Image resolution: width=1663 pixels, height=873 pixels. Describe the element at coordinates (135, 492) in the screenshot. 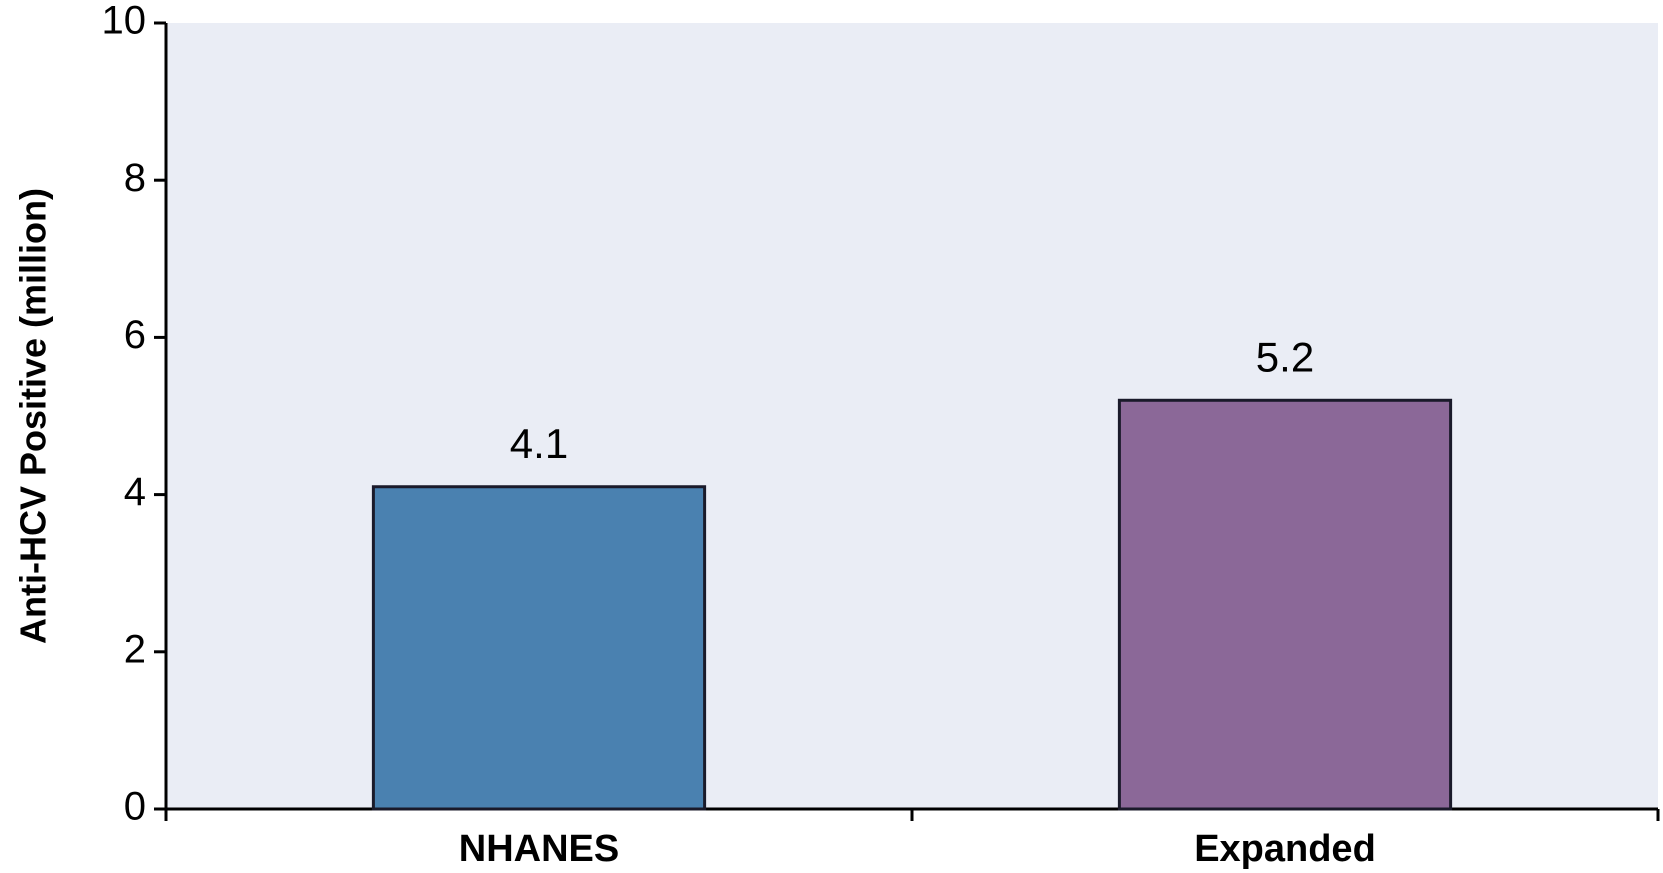

I see `y-tick-label: 4` at that location.